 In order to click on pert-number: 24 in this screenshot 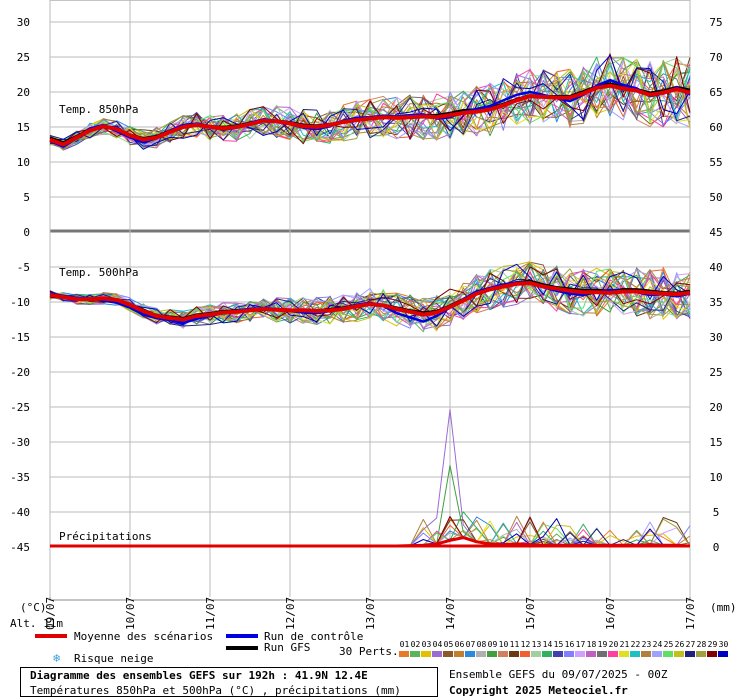, I will do `click(657, 644)`.